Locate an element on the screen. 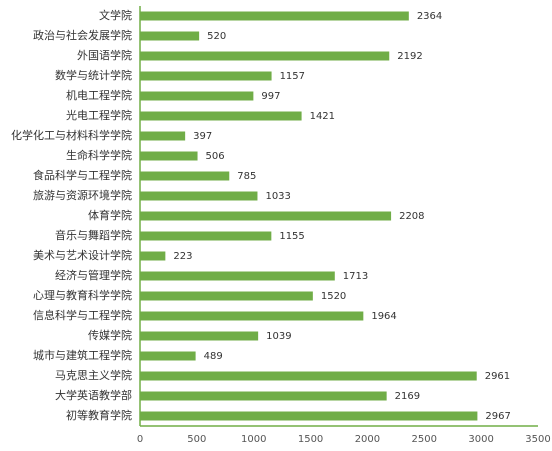 Image resolution: width=552 pixels, height=451 pixels. value-label: 1033 is located at coordinates (277, 196).